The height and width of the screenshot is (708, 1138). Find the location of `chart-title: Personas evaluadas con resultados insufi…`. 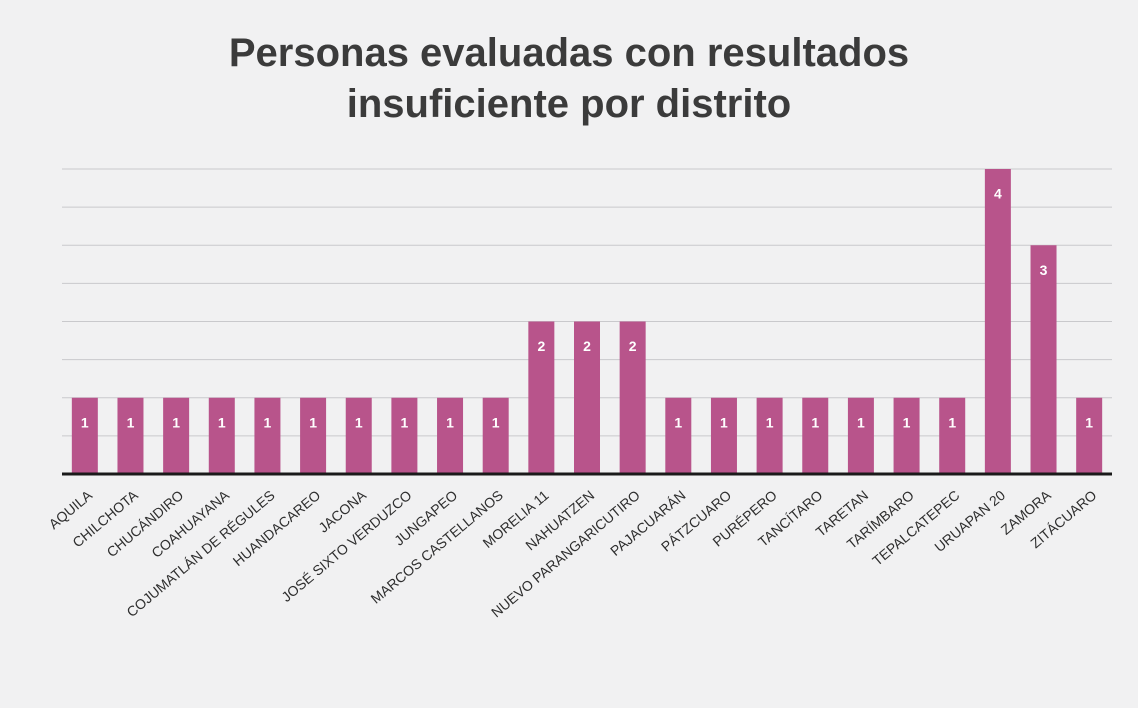

chart-title: Personas evaluadas con resultados insufi… is located at coordinates (569, 78).